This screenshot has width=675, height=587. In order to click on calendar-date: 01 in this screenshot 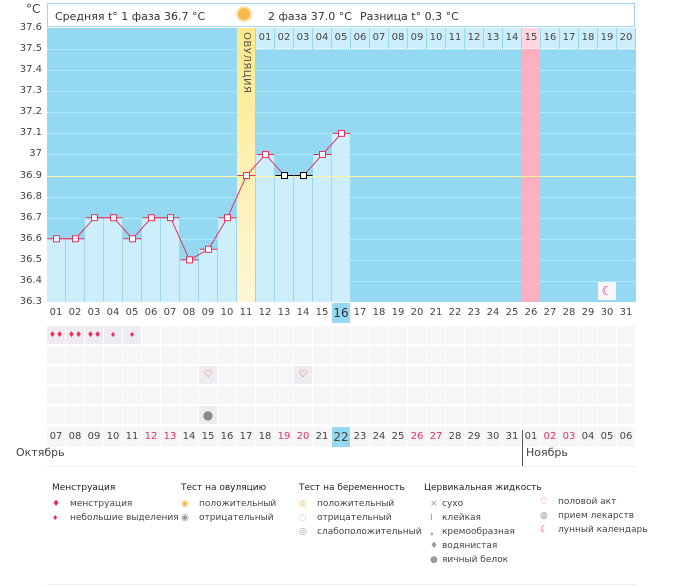, I will do `click(531, 437)`.